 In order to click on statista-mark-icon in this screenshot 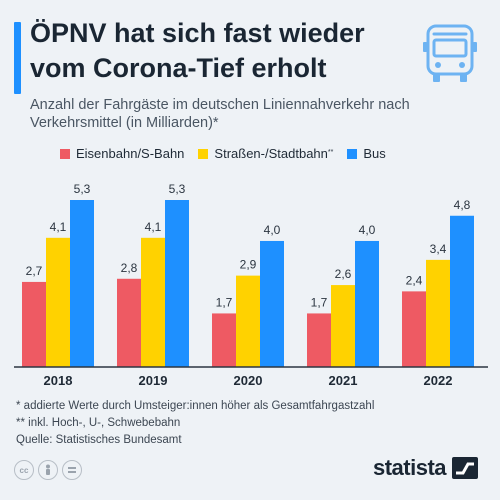, I will do `click(465, 468)`.